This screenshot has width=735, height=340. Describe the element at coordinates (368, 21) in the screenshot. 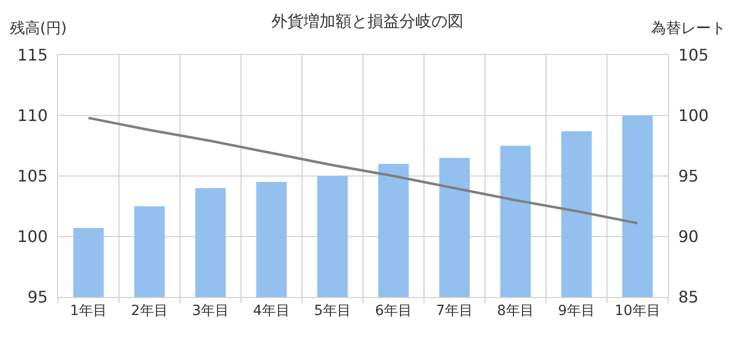

I see `chart-title: 外貨増加額と損益分岐の図` at that location.